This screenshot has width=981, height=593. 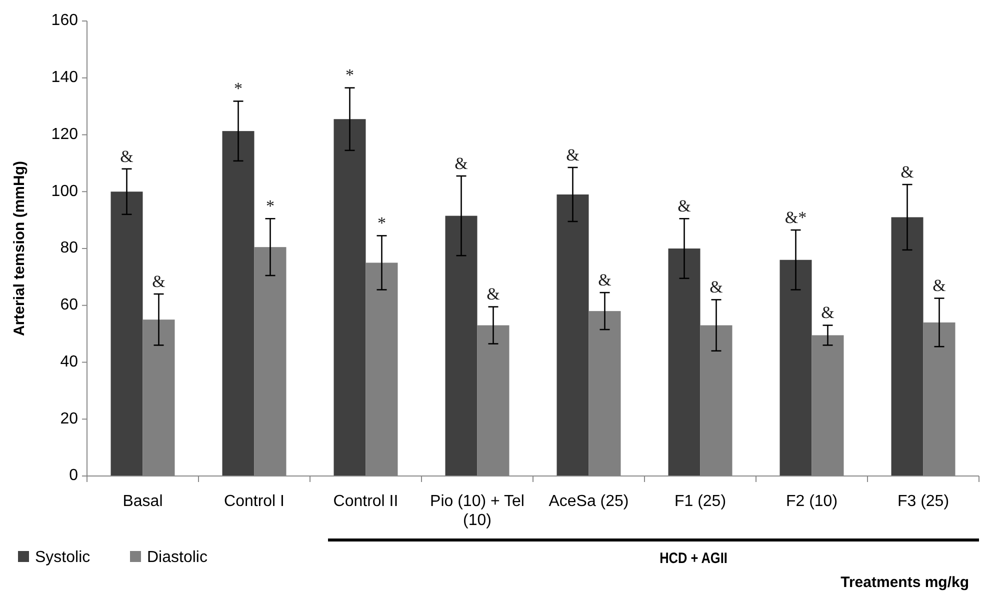 What do you see at coordinates (588, 501) in the screenshot?
I see `x-tick-label: AceSa (25)` at bounding box center [588, 501].